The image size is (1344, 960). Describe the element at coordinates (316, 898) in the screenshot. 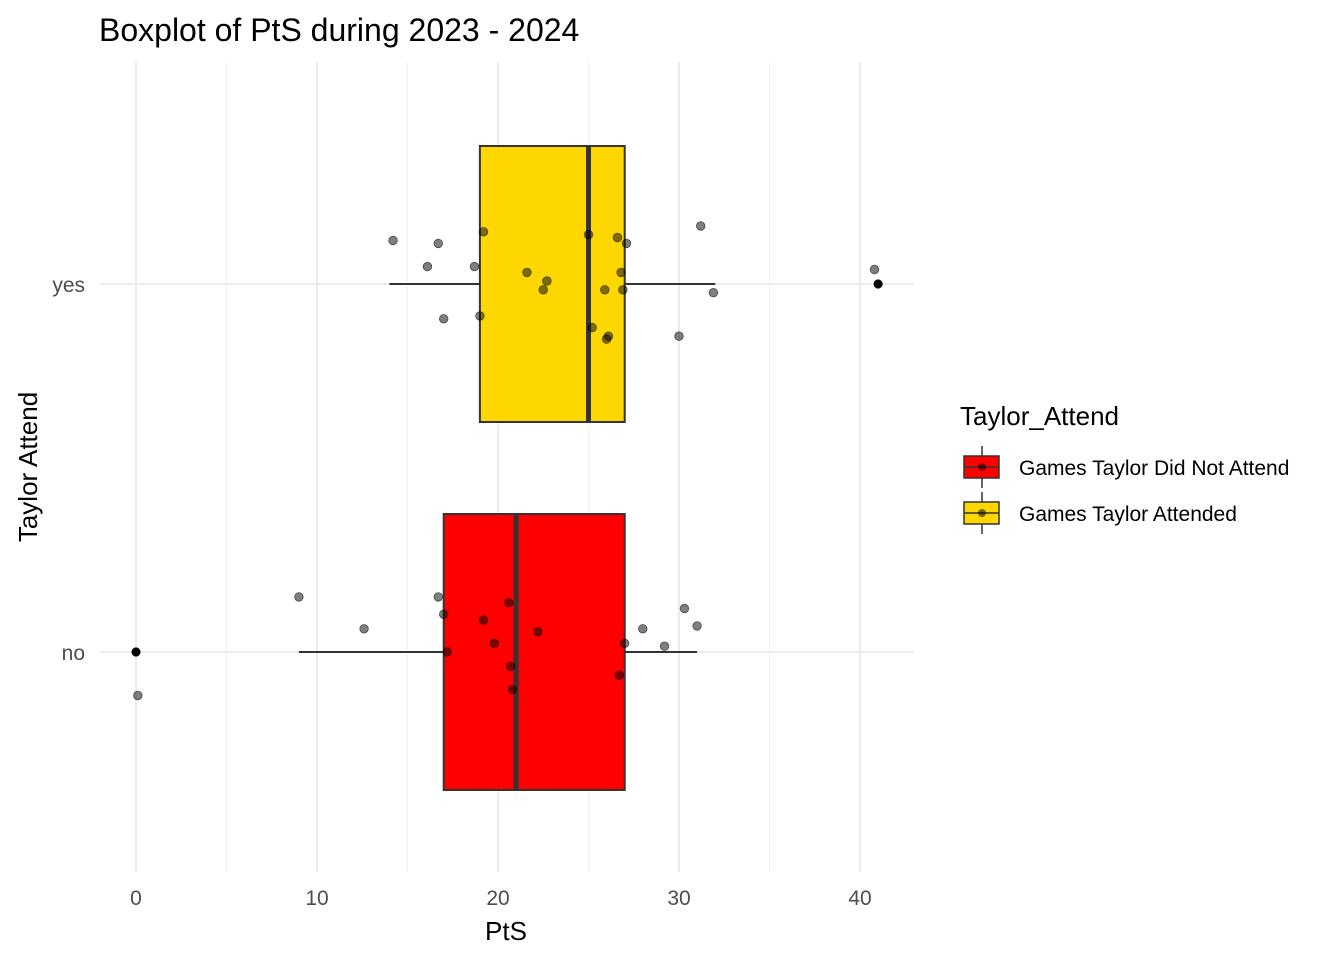

I see `x-tick-label: 10` at that location.